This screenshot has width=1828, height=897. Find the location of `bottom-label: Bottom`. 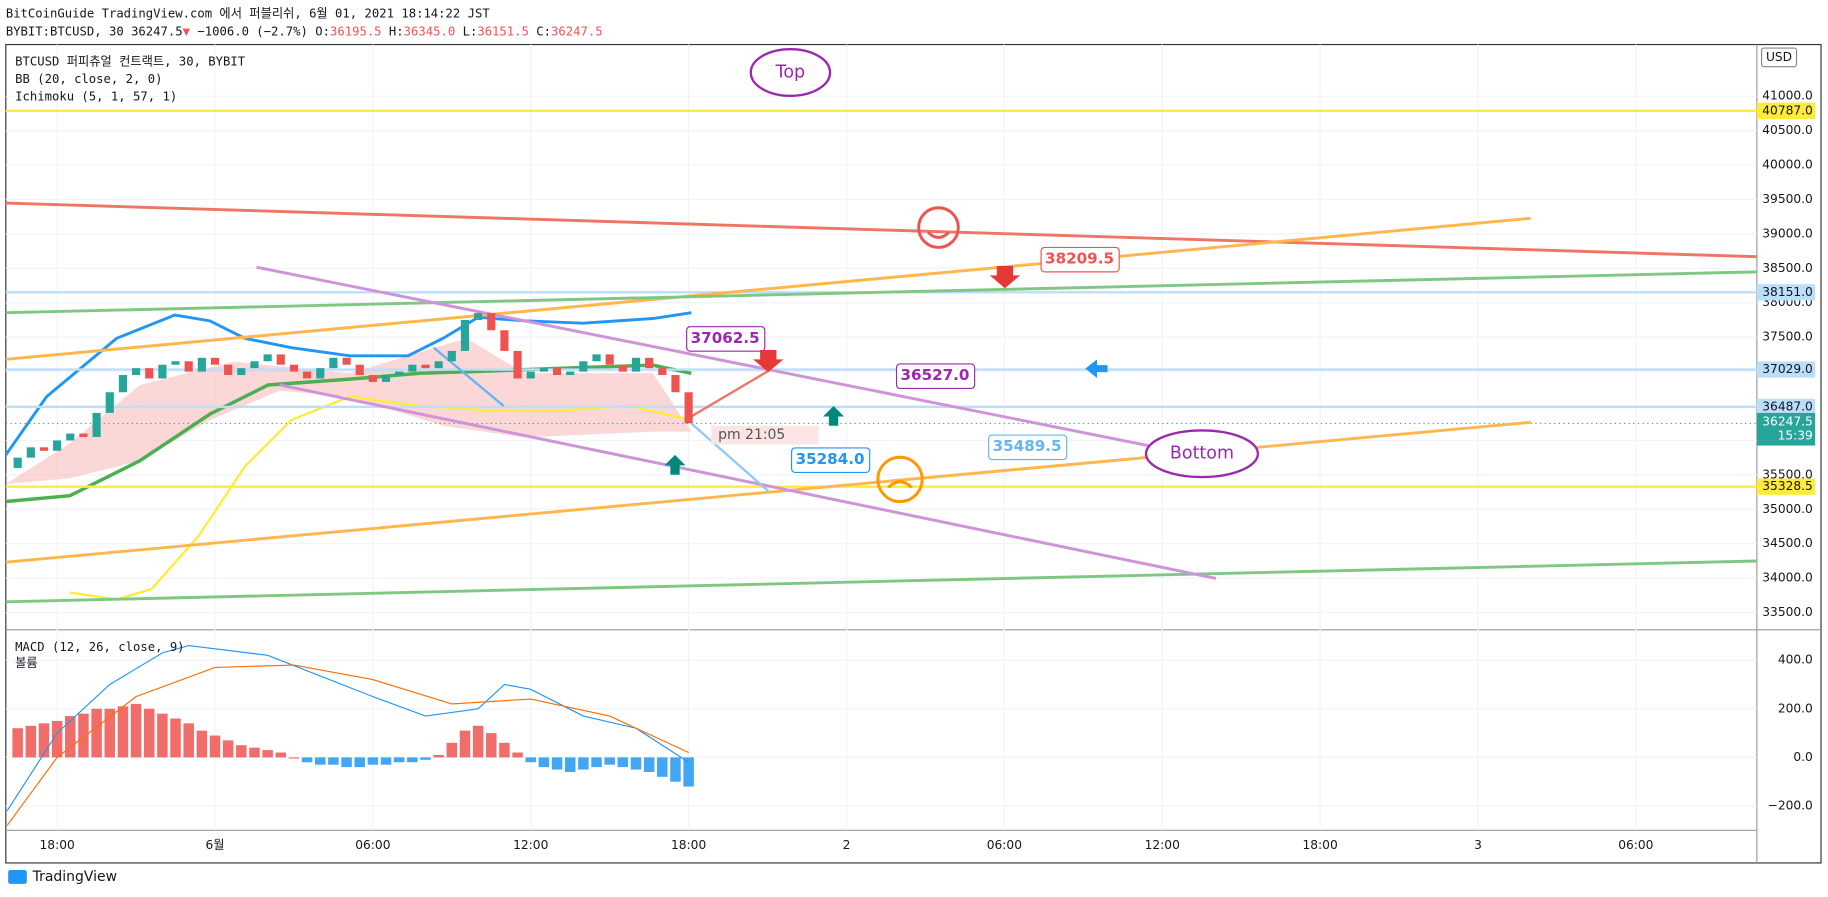

bottom-label: Bottom is located at coordinates (1202, 454).